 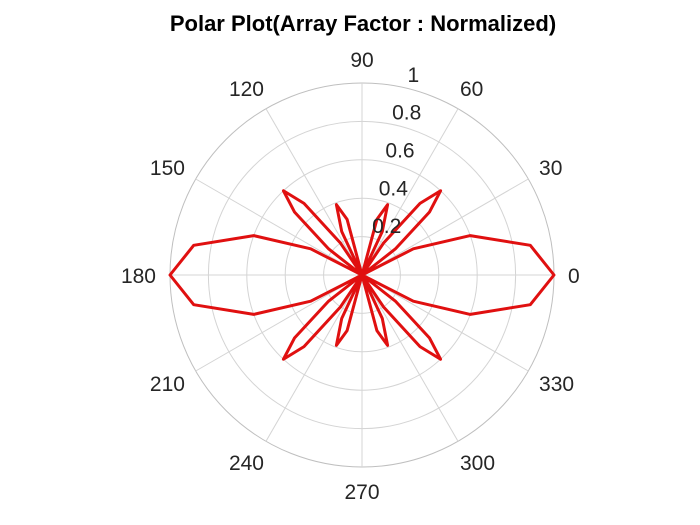 What do you see at coordinates (550, 168) in the screenshot?
I see `theta-tick-label: 30` at bounding box center [550, 168].